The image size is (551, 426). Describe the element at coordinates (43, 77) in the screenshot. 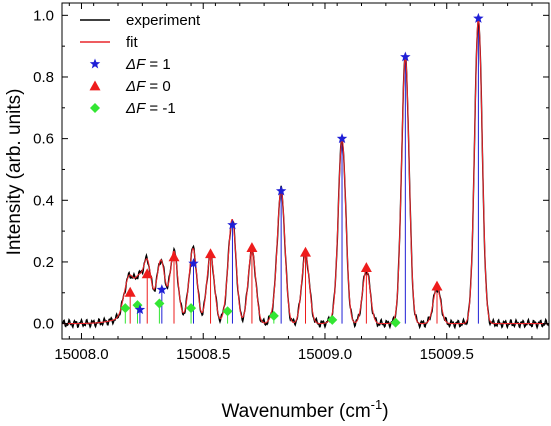

I see `y-tick-label: 0.8` at that location.